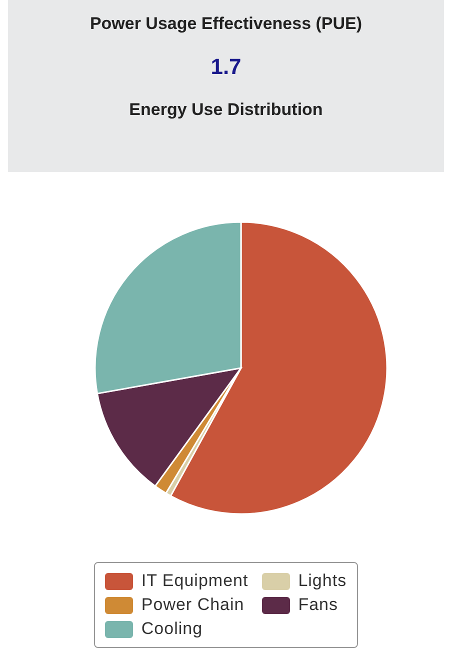 The width and height of the screenshot is (452, 666). What do you see at coordinates (226, 67) in the screenshot?
I see `chart-subtitle: 1.7` at bounding box center [226, 67].